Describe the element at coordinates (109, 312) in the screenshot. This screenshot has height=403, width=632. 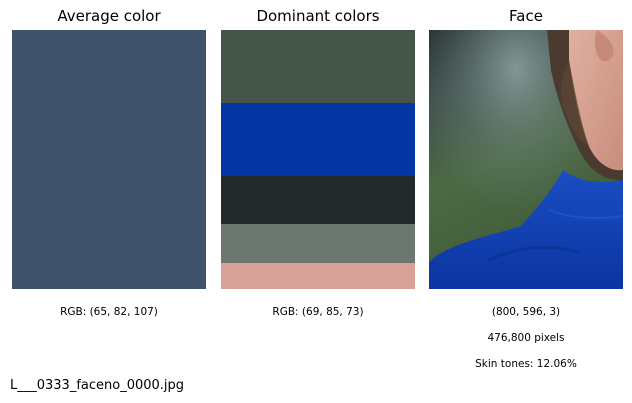
I see `average-color-rgb: RGB: (65, 82, 107)` at that location.